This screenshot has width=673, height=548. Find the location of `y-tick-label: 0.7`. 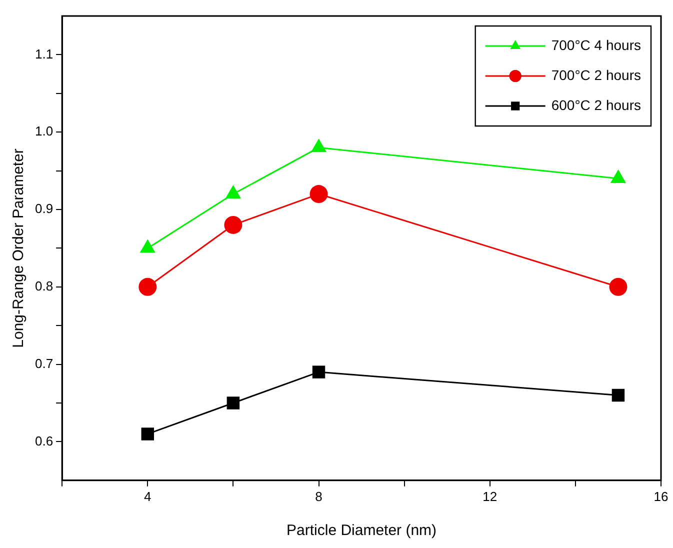

y-tick-label: 0.7 is located at coordinates (44, 363).